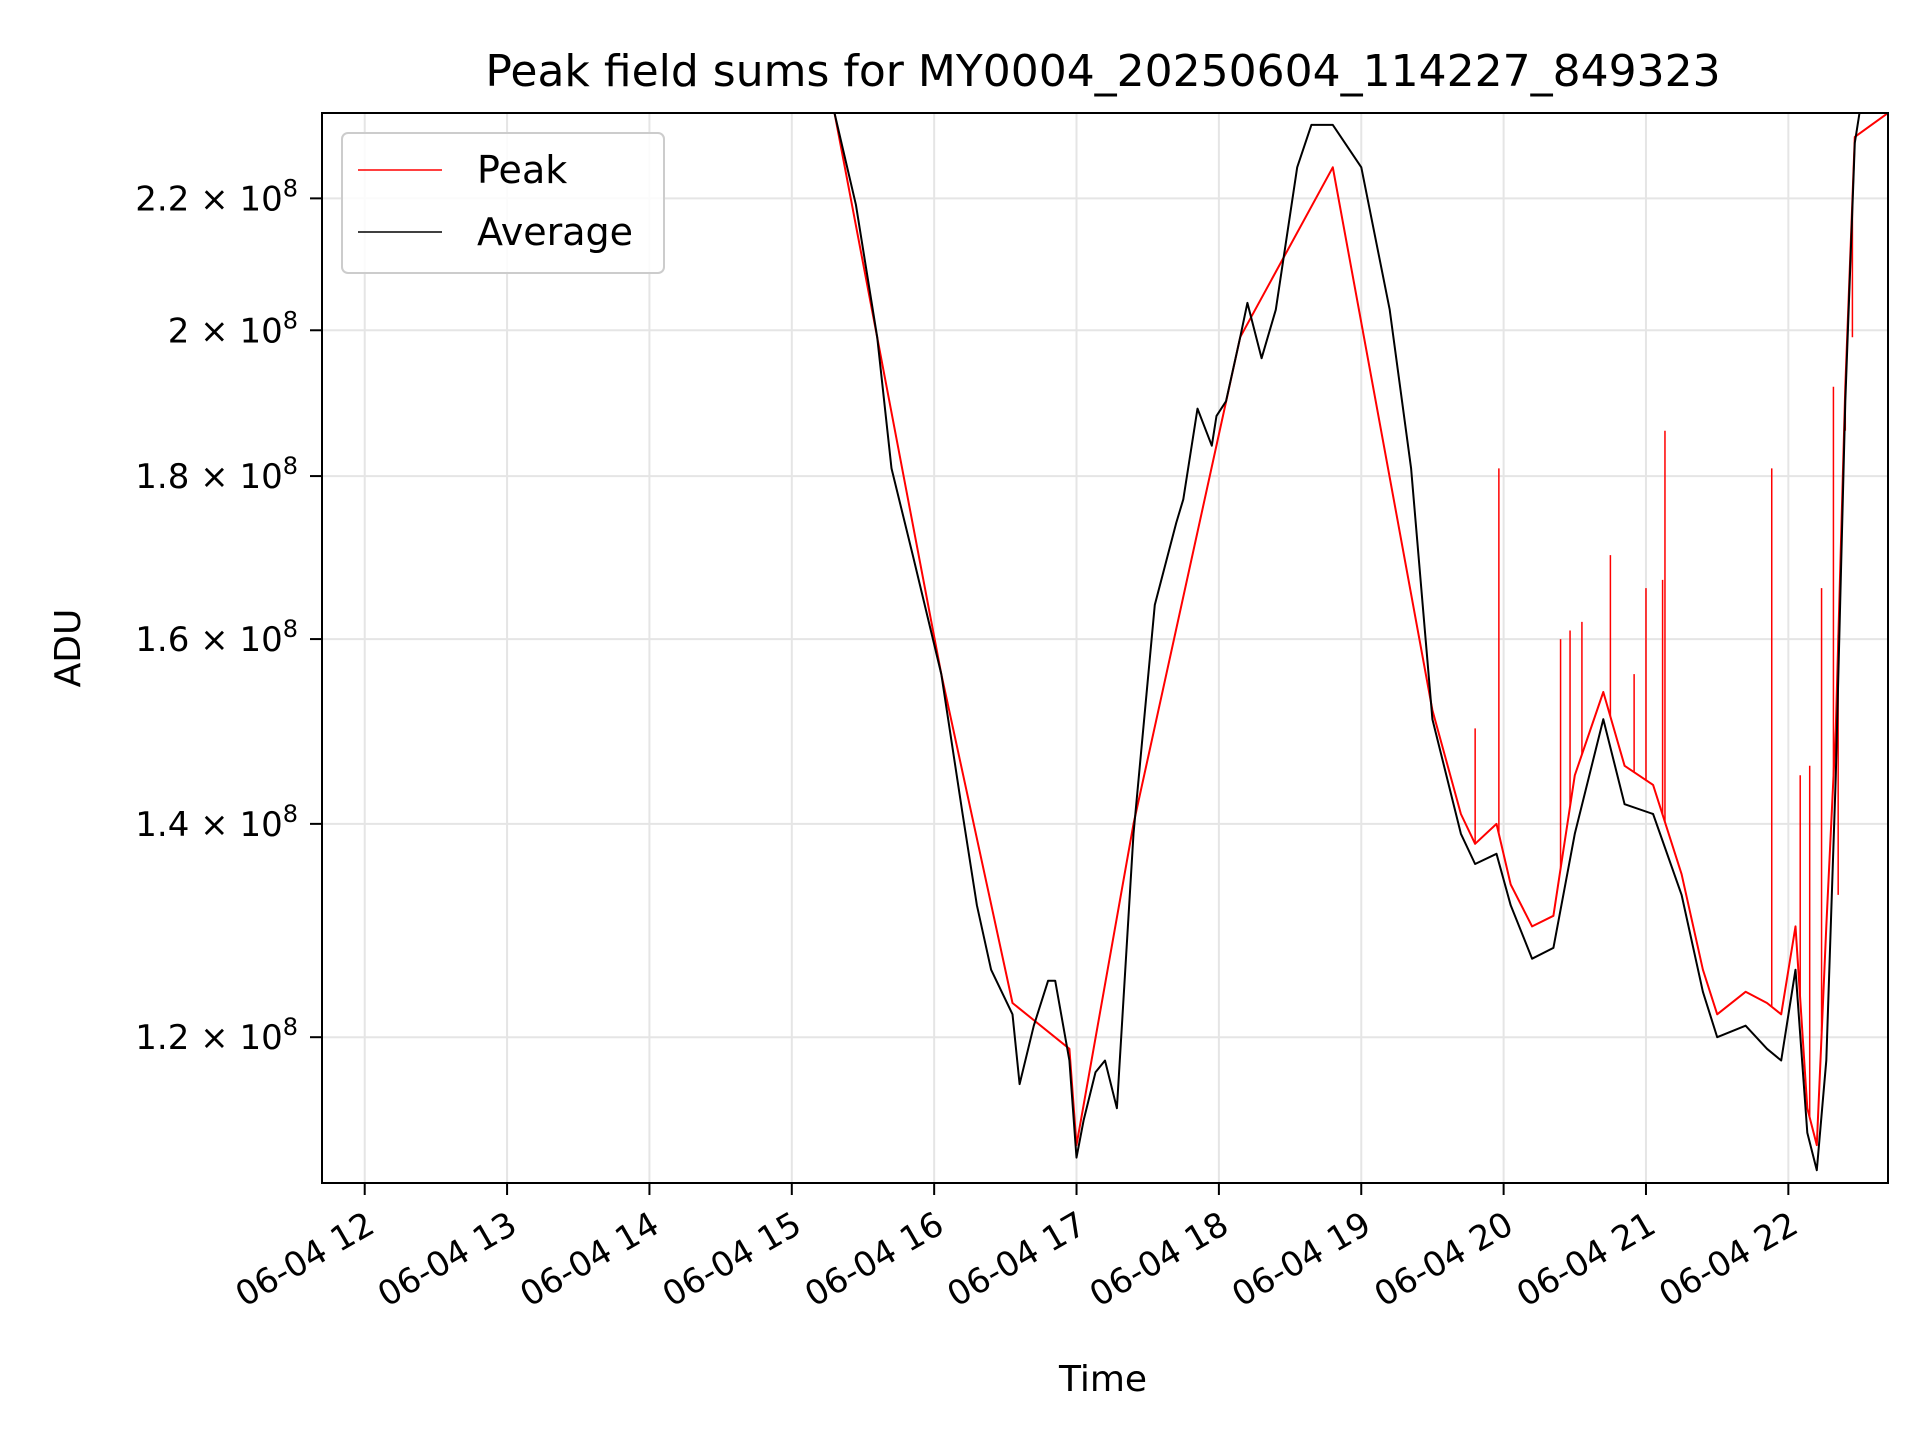  What do you see at coordinates (216, 474) in the screenshot?
I see `y-tick-label: 1.8 × 108` at bounding box center [216, 474].